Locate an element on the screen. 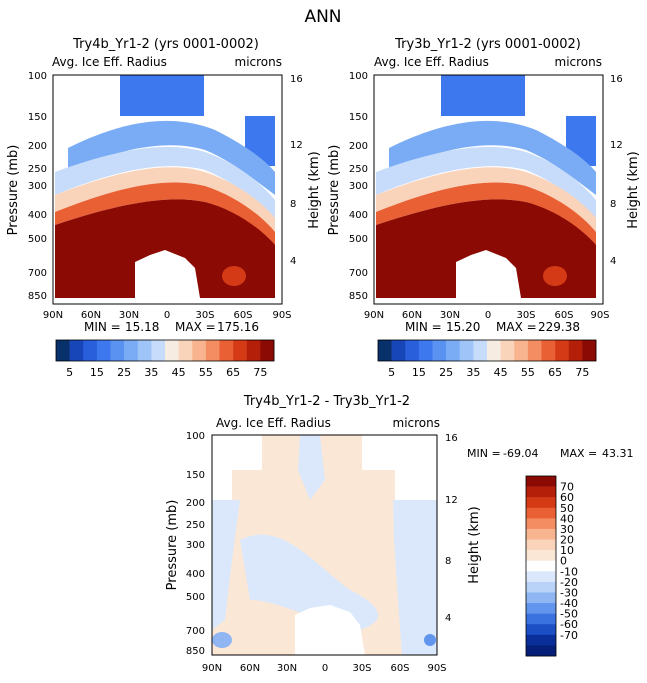 This screenshot has width=647, height=683. colorbar-top-left-label: 35 is located at coordinates (151, 372).